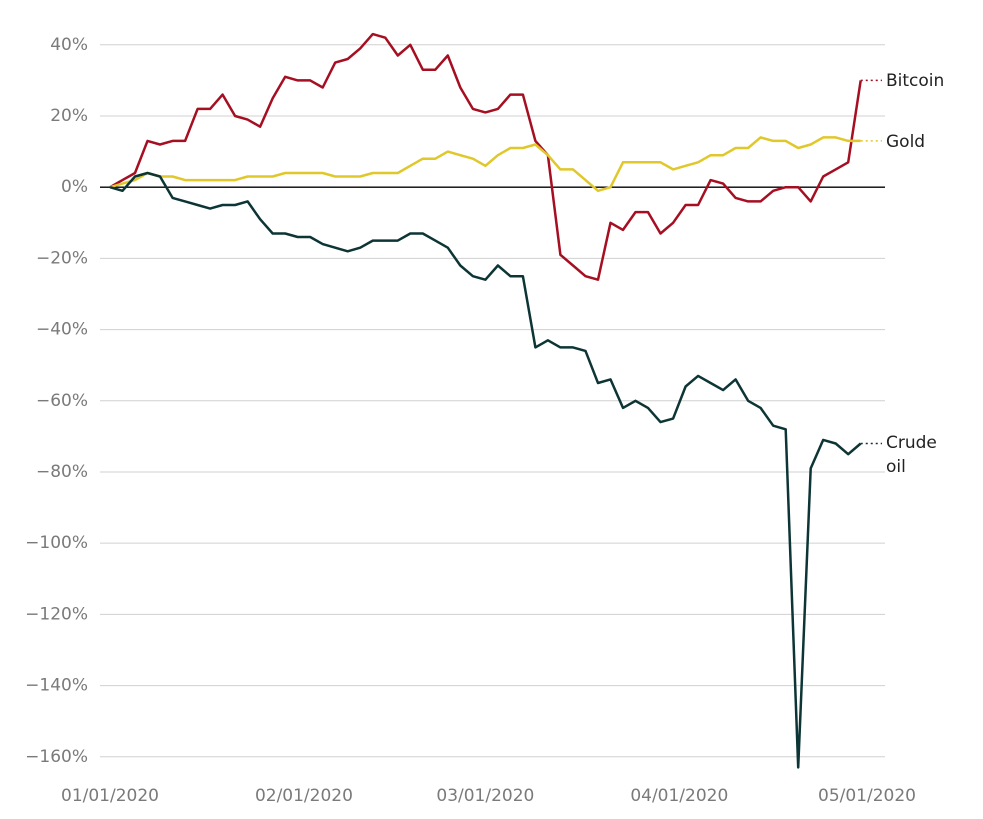 The image size is (983, 819). I want to click on x-tick-label: 04/01/2020, so click(679, 796).